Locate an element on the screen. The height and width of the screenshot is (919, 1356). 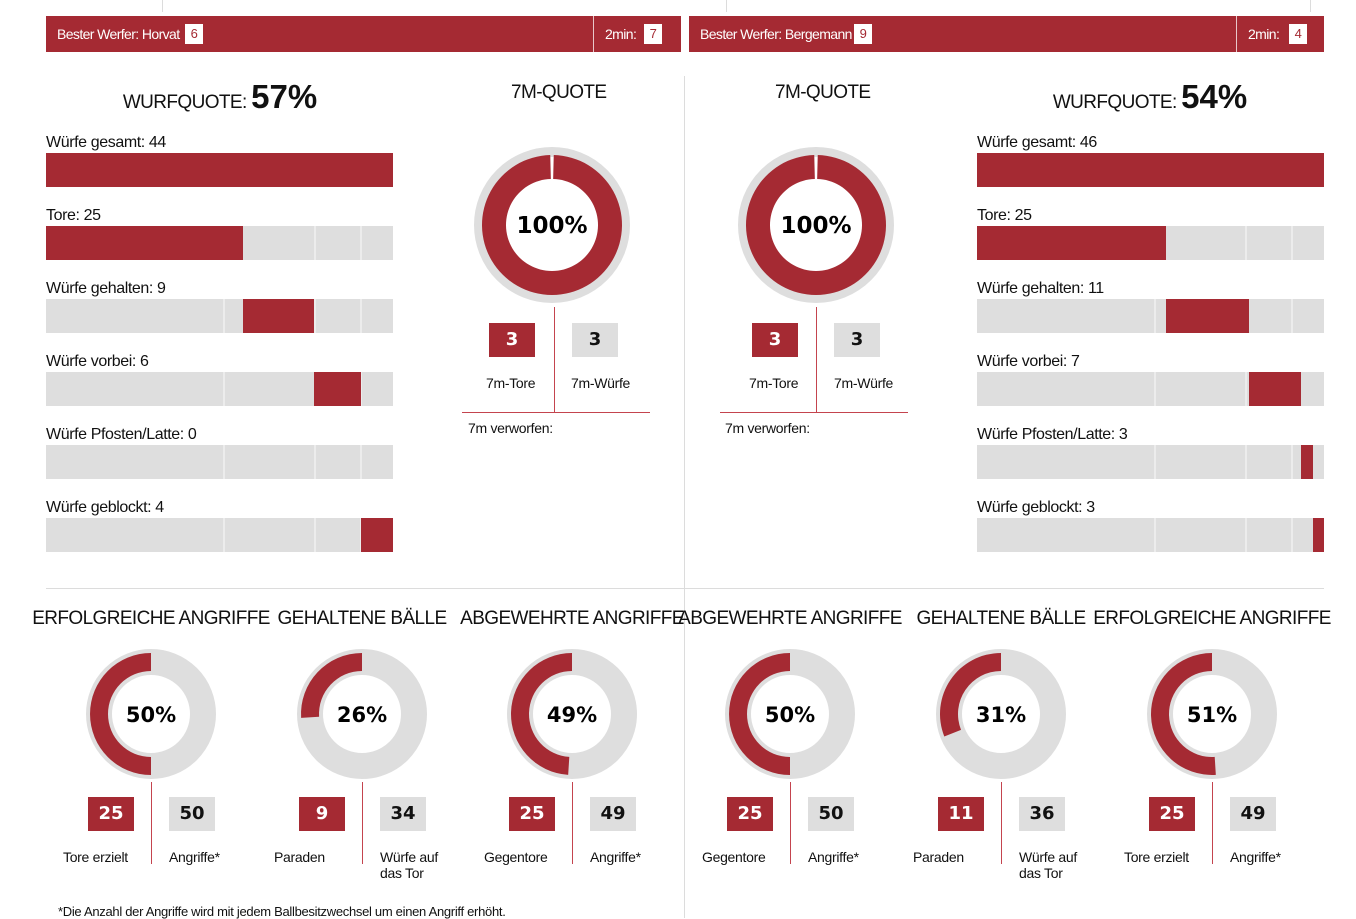
chart-donut: 49% is located at coordinates (572, 714).